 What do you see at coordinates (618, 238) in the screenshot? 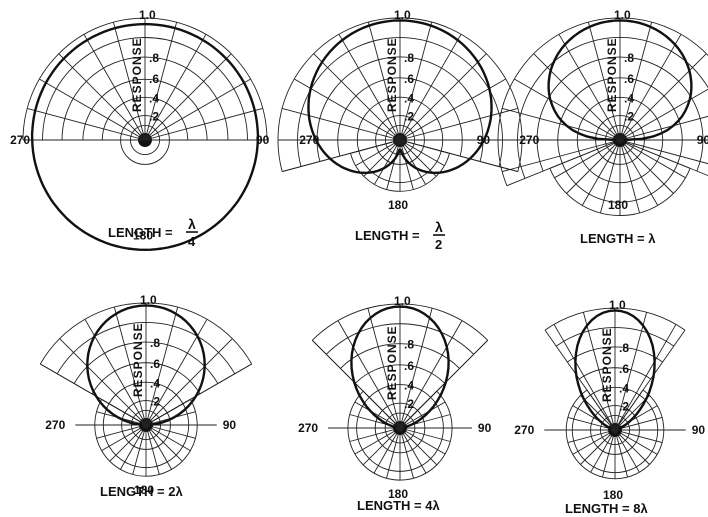
I see `length-caption: LENGTH = λ` at bounding box center [618, 238].